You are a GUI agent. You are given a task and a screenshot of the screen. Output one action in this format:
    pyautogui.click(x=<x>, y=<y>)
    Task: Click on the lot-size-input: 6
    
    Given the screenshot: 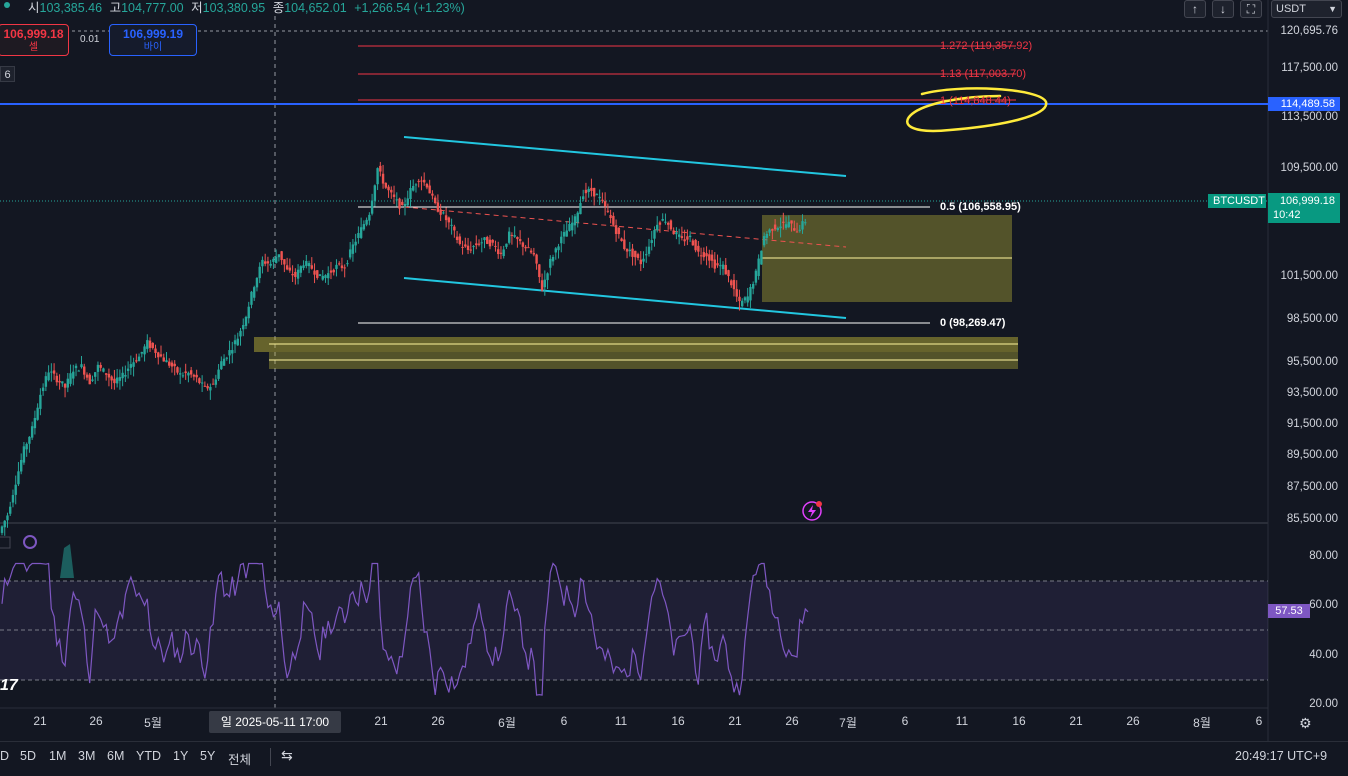 What is the action you would take?
    pyautogui.click(x=7, y=74)
    